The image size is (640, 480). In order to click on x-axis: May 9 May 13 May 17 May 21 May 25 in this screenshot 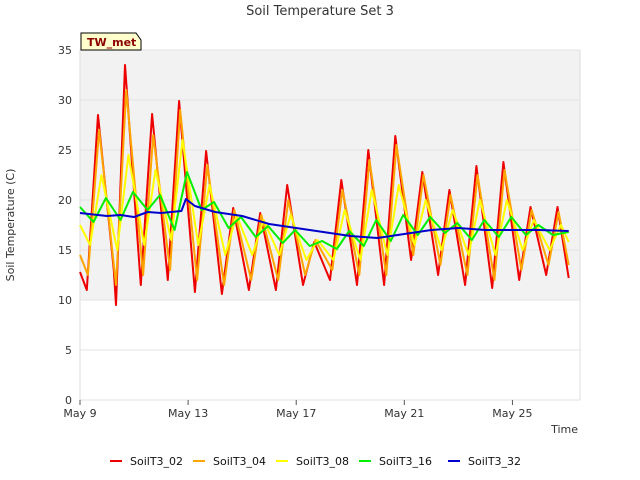, I will do `click(298, 410)`.